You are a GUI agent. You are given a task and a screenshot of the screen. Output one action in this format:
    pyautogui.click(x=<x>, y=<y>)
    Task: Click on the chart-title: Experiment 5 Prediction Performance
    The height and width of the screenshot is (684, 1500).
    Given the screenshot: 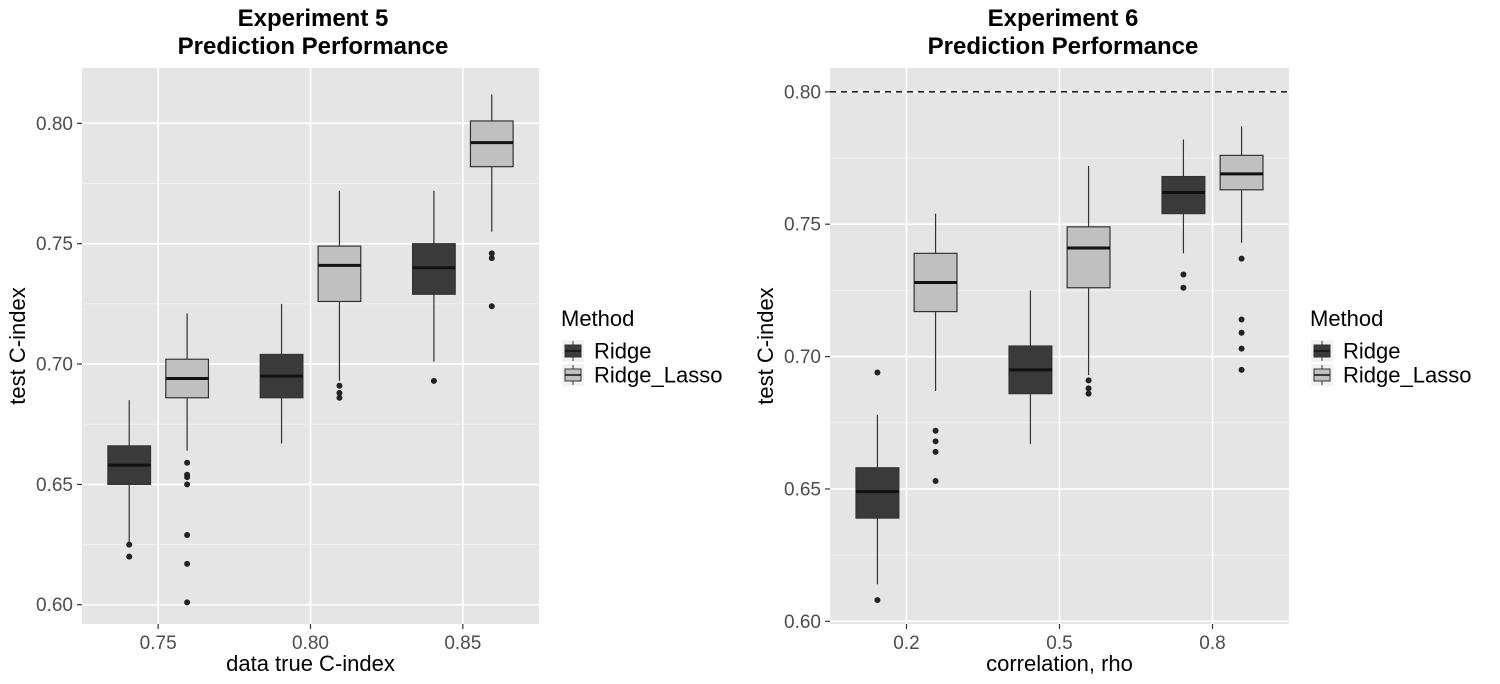 What is the action you would take?
    pyautogui.click(x=313, y=32)
    